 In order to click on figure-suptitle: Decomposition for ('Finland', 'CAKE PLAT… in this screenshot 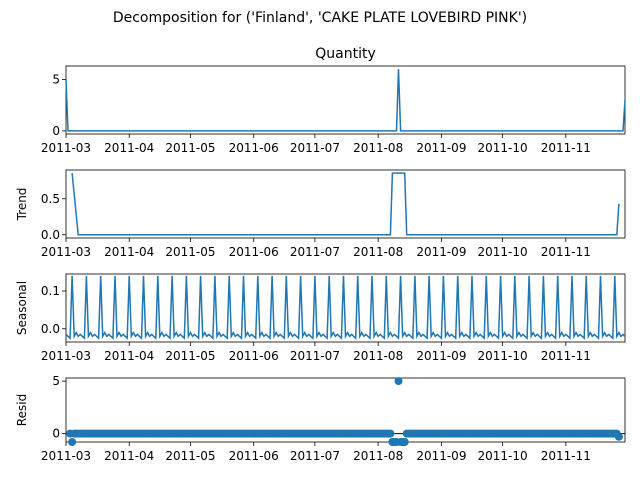, I will do `click(320, 18)`.